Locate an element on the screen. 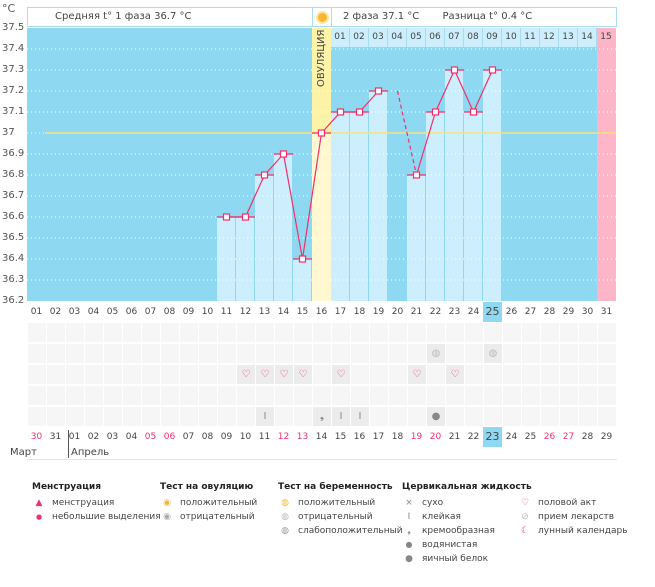 This screenshot has height=587, width=655. calendar-date: 09 is located at coordinates (226, 437).